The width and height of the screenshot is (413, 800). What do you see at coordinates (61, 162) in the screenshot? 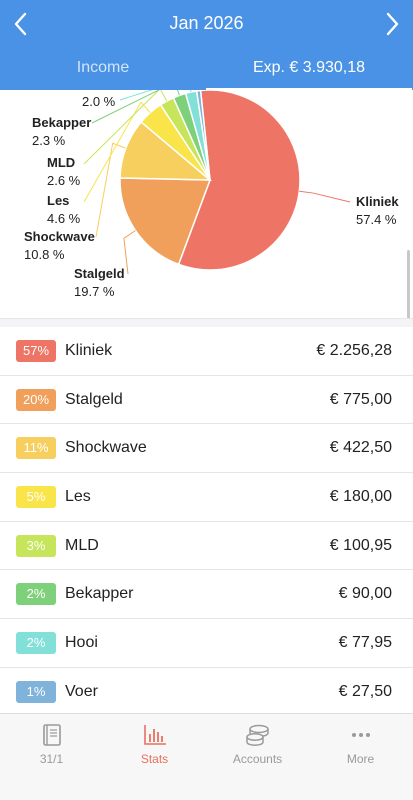
I see `slice-label: MLD` at bounding box center [61, 162].